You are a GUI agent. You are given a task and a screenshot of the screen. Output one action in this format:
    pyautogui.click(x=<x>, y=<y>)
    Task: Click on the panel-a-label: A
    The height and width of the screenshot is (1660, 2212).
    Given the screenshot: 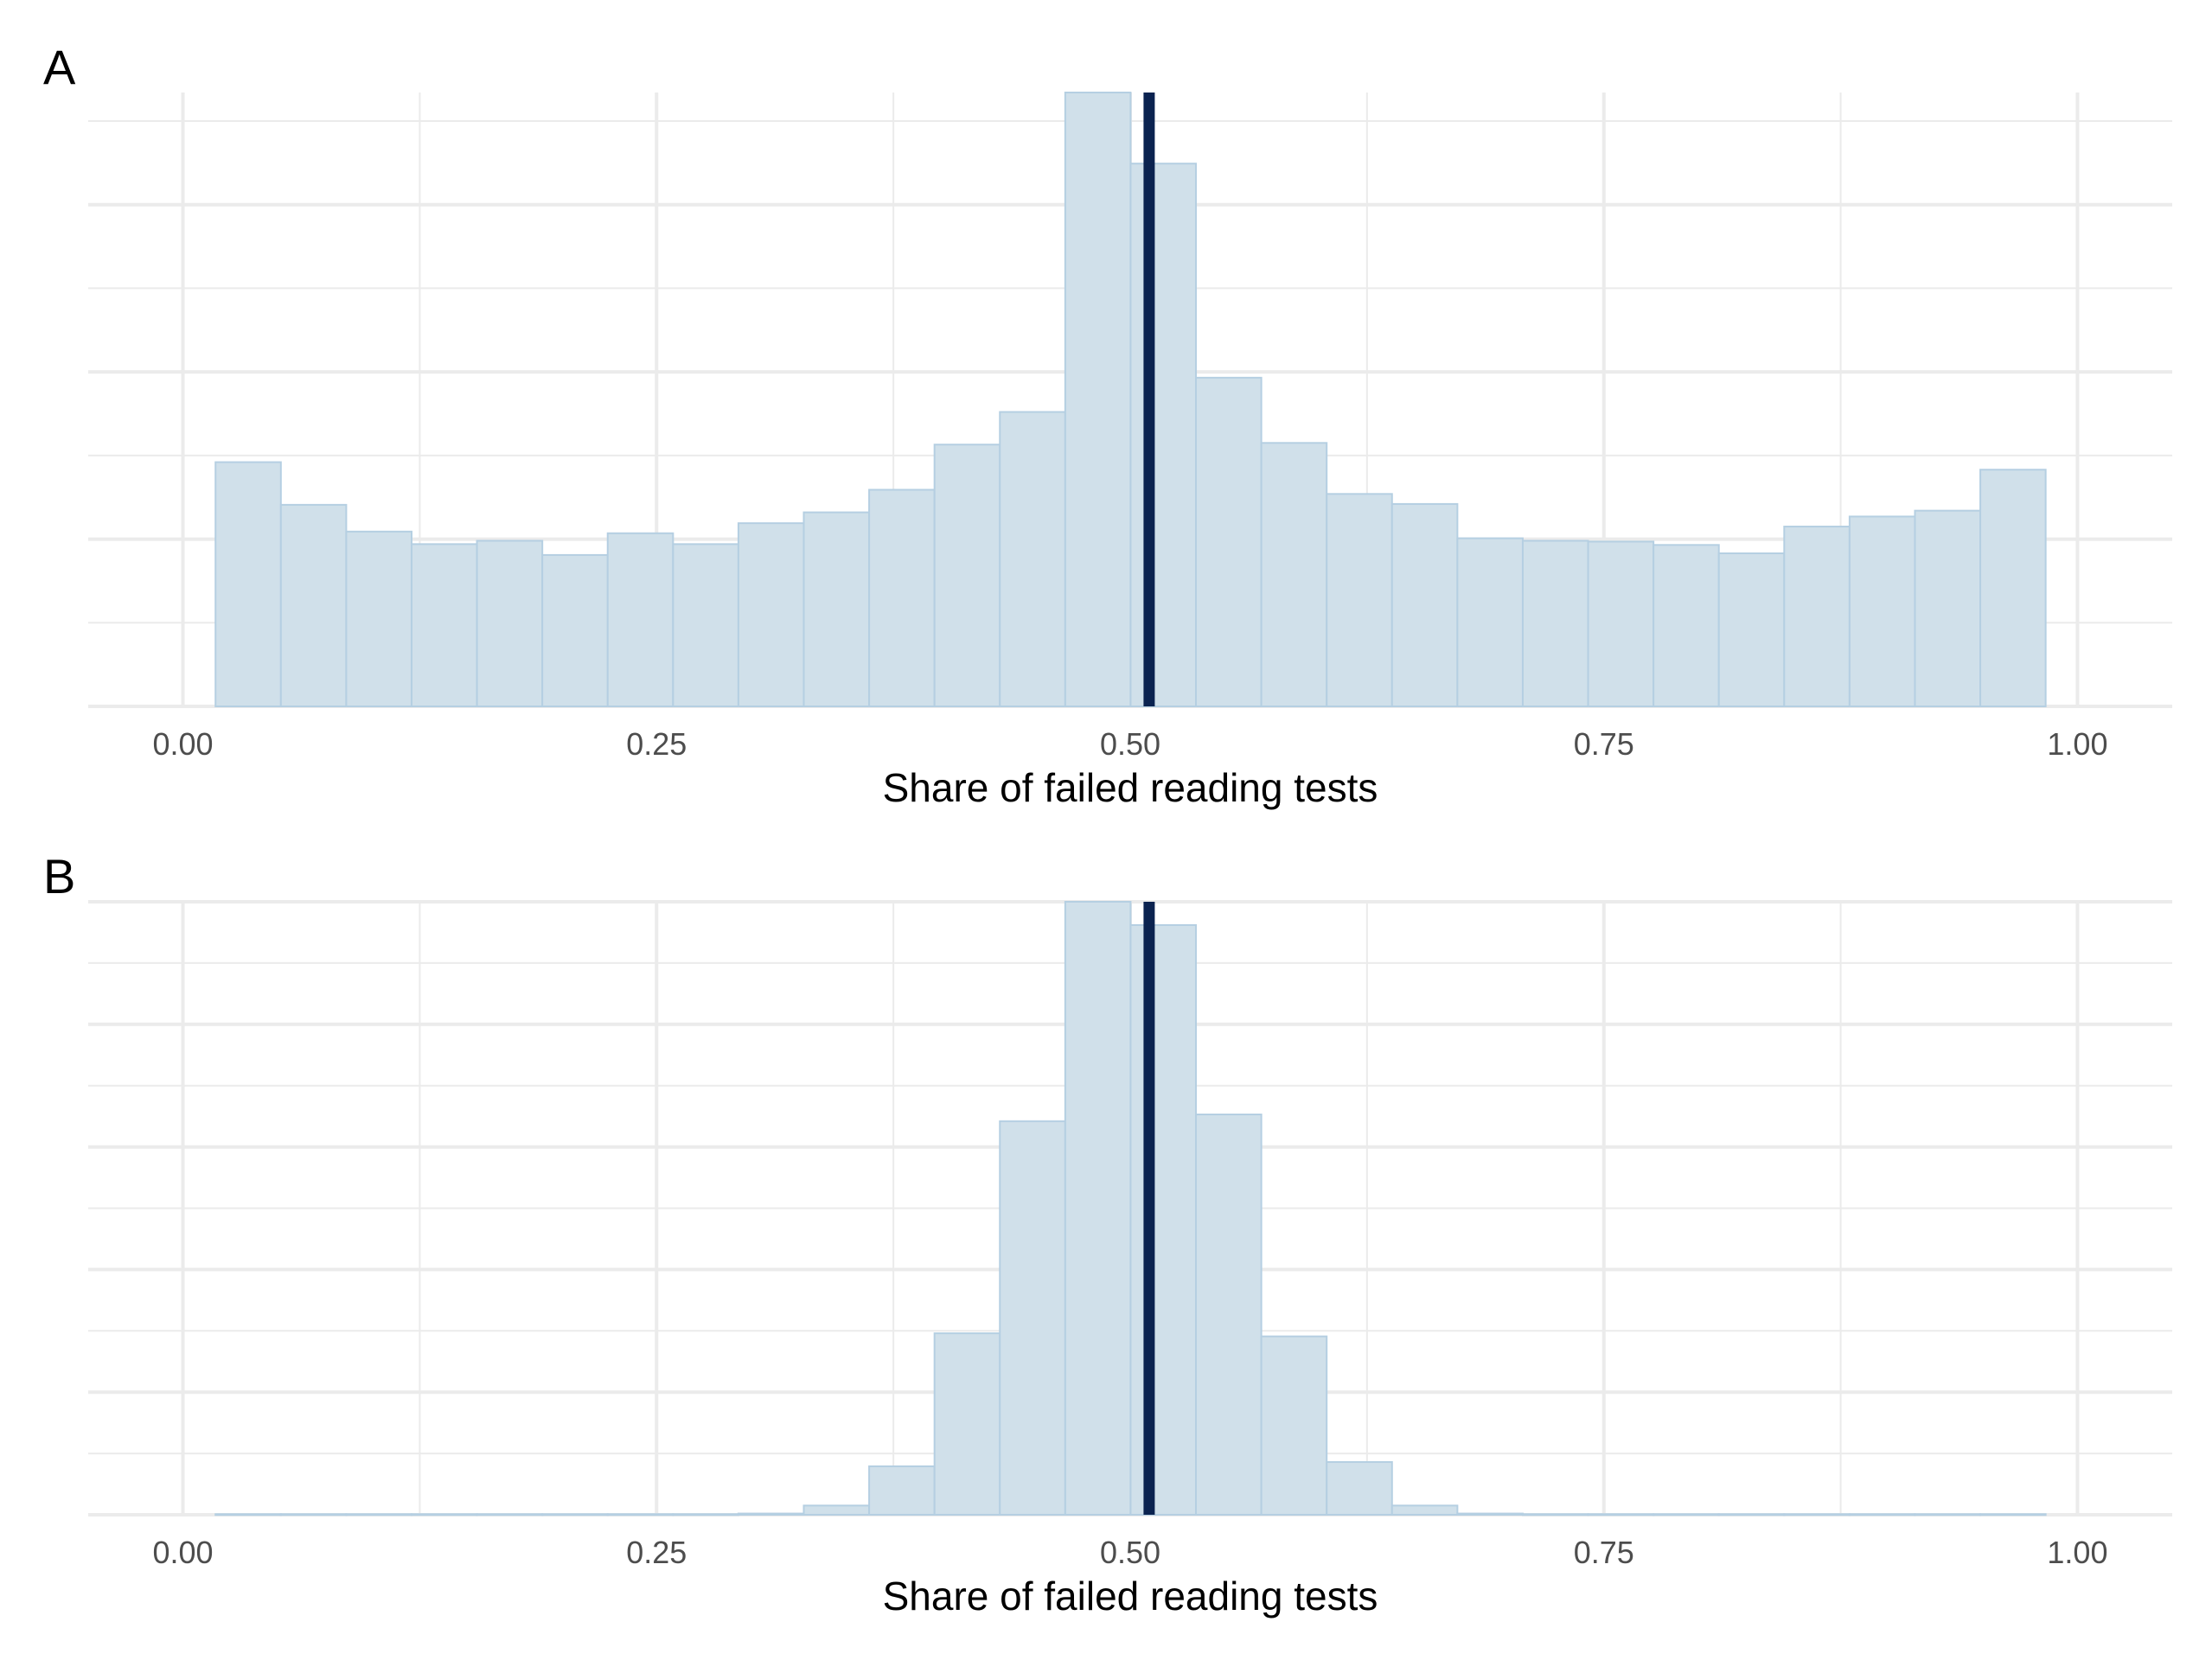 What is the action you would take?
    pyautogui.click(x=59, y=67)
    